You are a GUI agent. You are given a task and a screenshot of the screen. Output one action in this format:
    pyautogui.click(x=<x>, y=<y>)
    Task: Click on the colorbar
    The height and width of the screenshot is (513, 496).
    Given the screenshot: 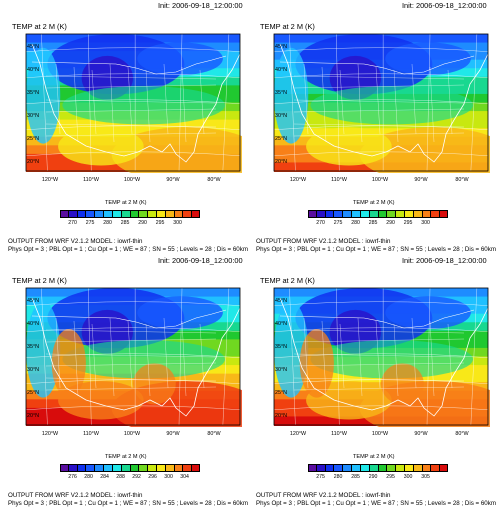 What is the action you would take?
    pyautogui.click(x=378, y=214)
    